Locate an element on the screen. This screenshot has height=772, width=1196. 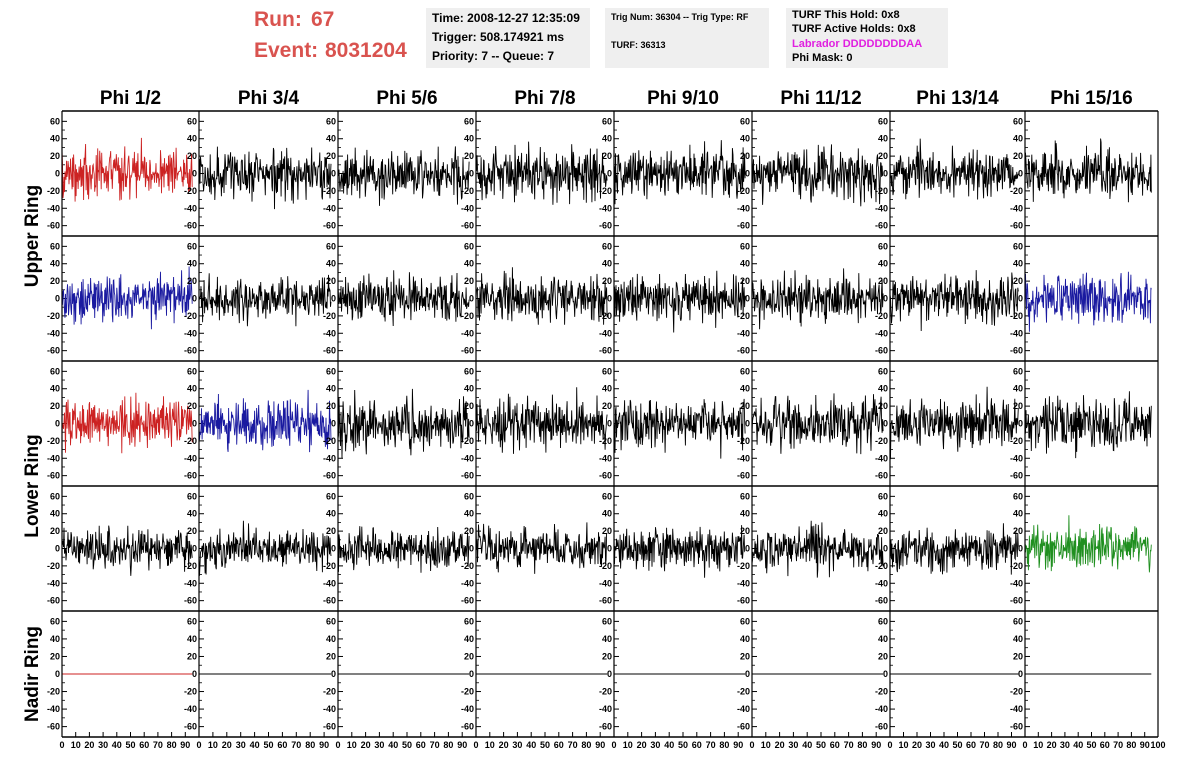
column-header-8: Phi 15/16 is located at coordinates (1091, 98).